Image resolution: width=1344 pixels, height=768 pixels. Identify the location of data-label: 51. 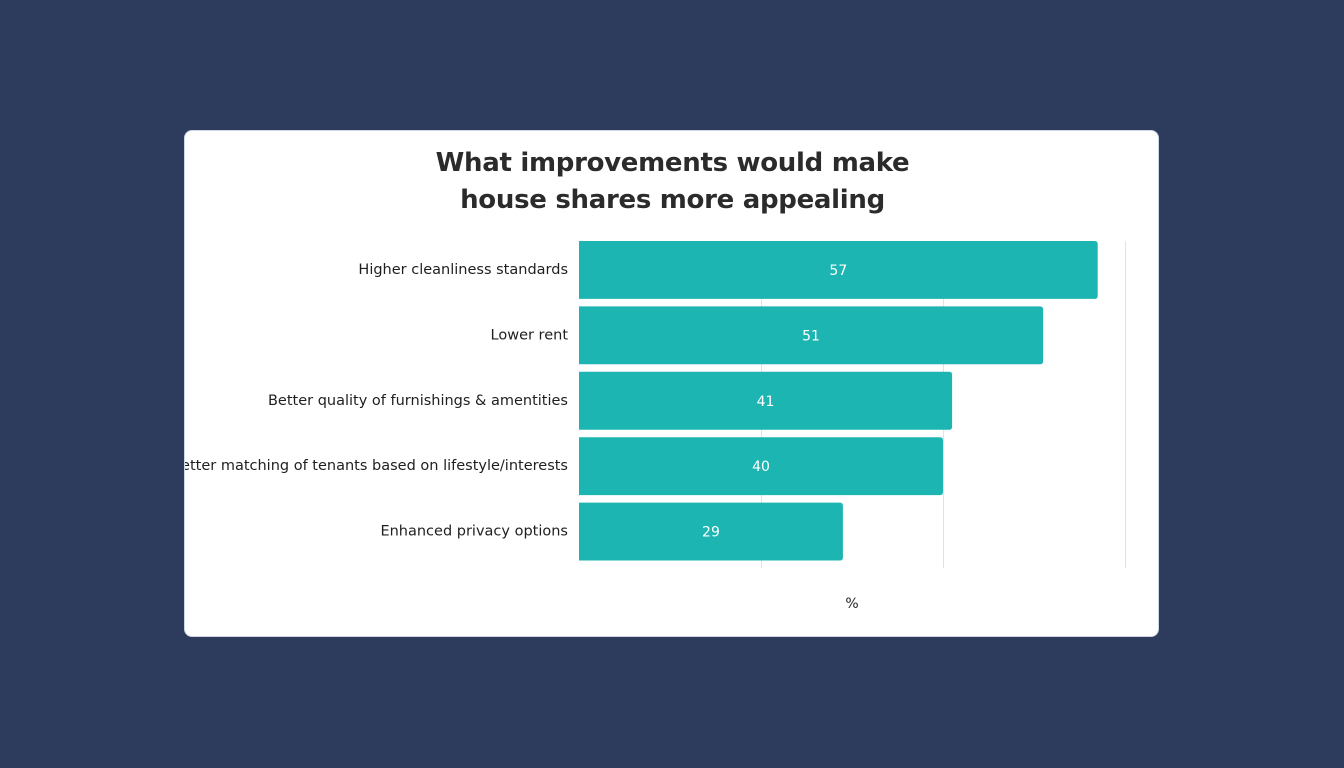
(811, 336).